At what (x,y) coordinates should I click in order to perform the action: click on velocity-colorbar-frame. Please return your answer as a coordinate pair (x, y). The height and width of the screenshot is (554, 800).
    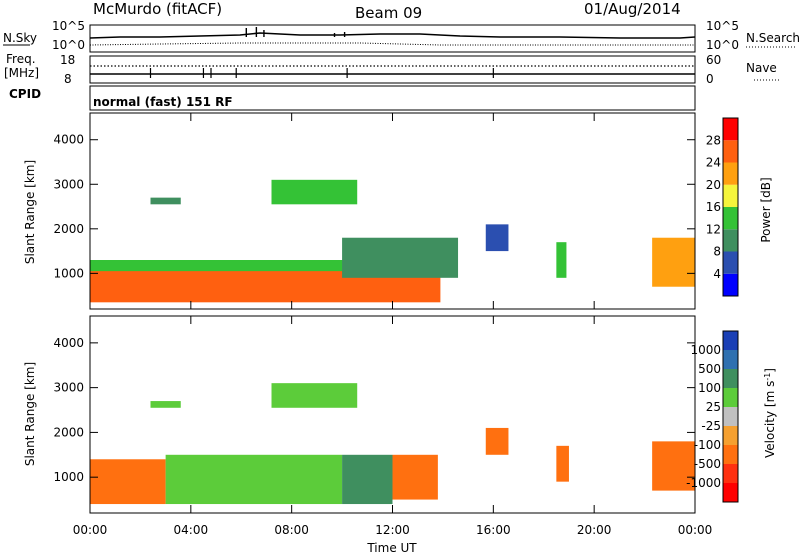
    Looking at the image, I should click on (730, 416).